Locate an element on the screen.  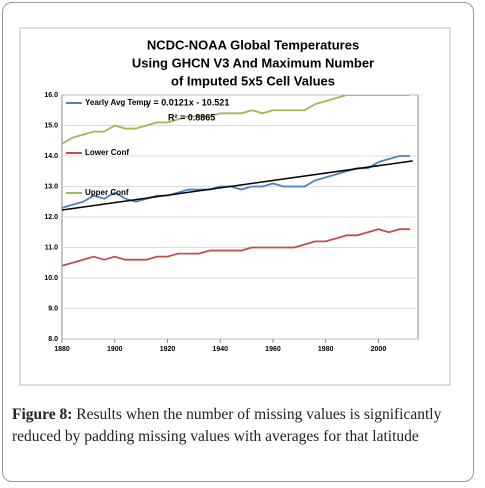
y-tick-label: 9.0 is located at coordinates (53, 308).